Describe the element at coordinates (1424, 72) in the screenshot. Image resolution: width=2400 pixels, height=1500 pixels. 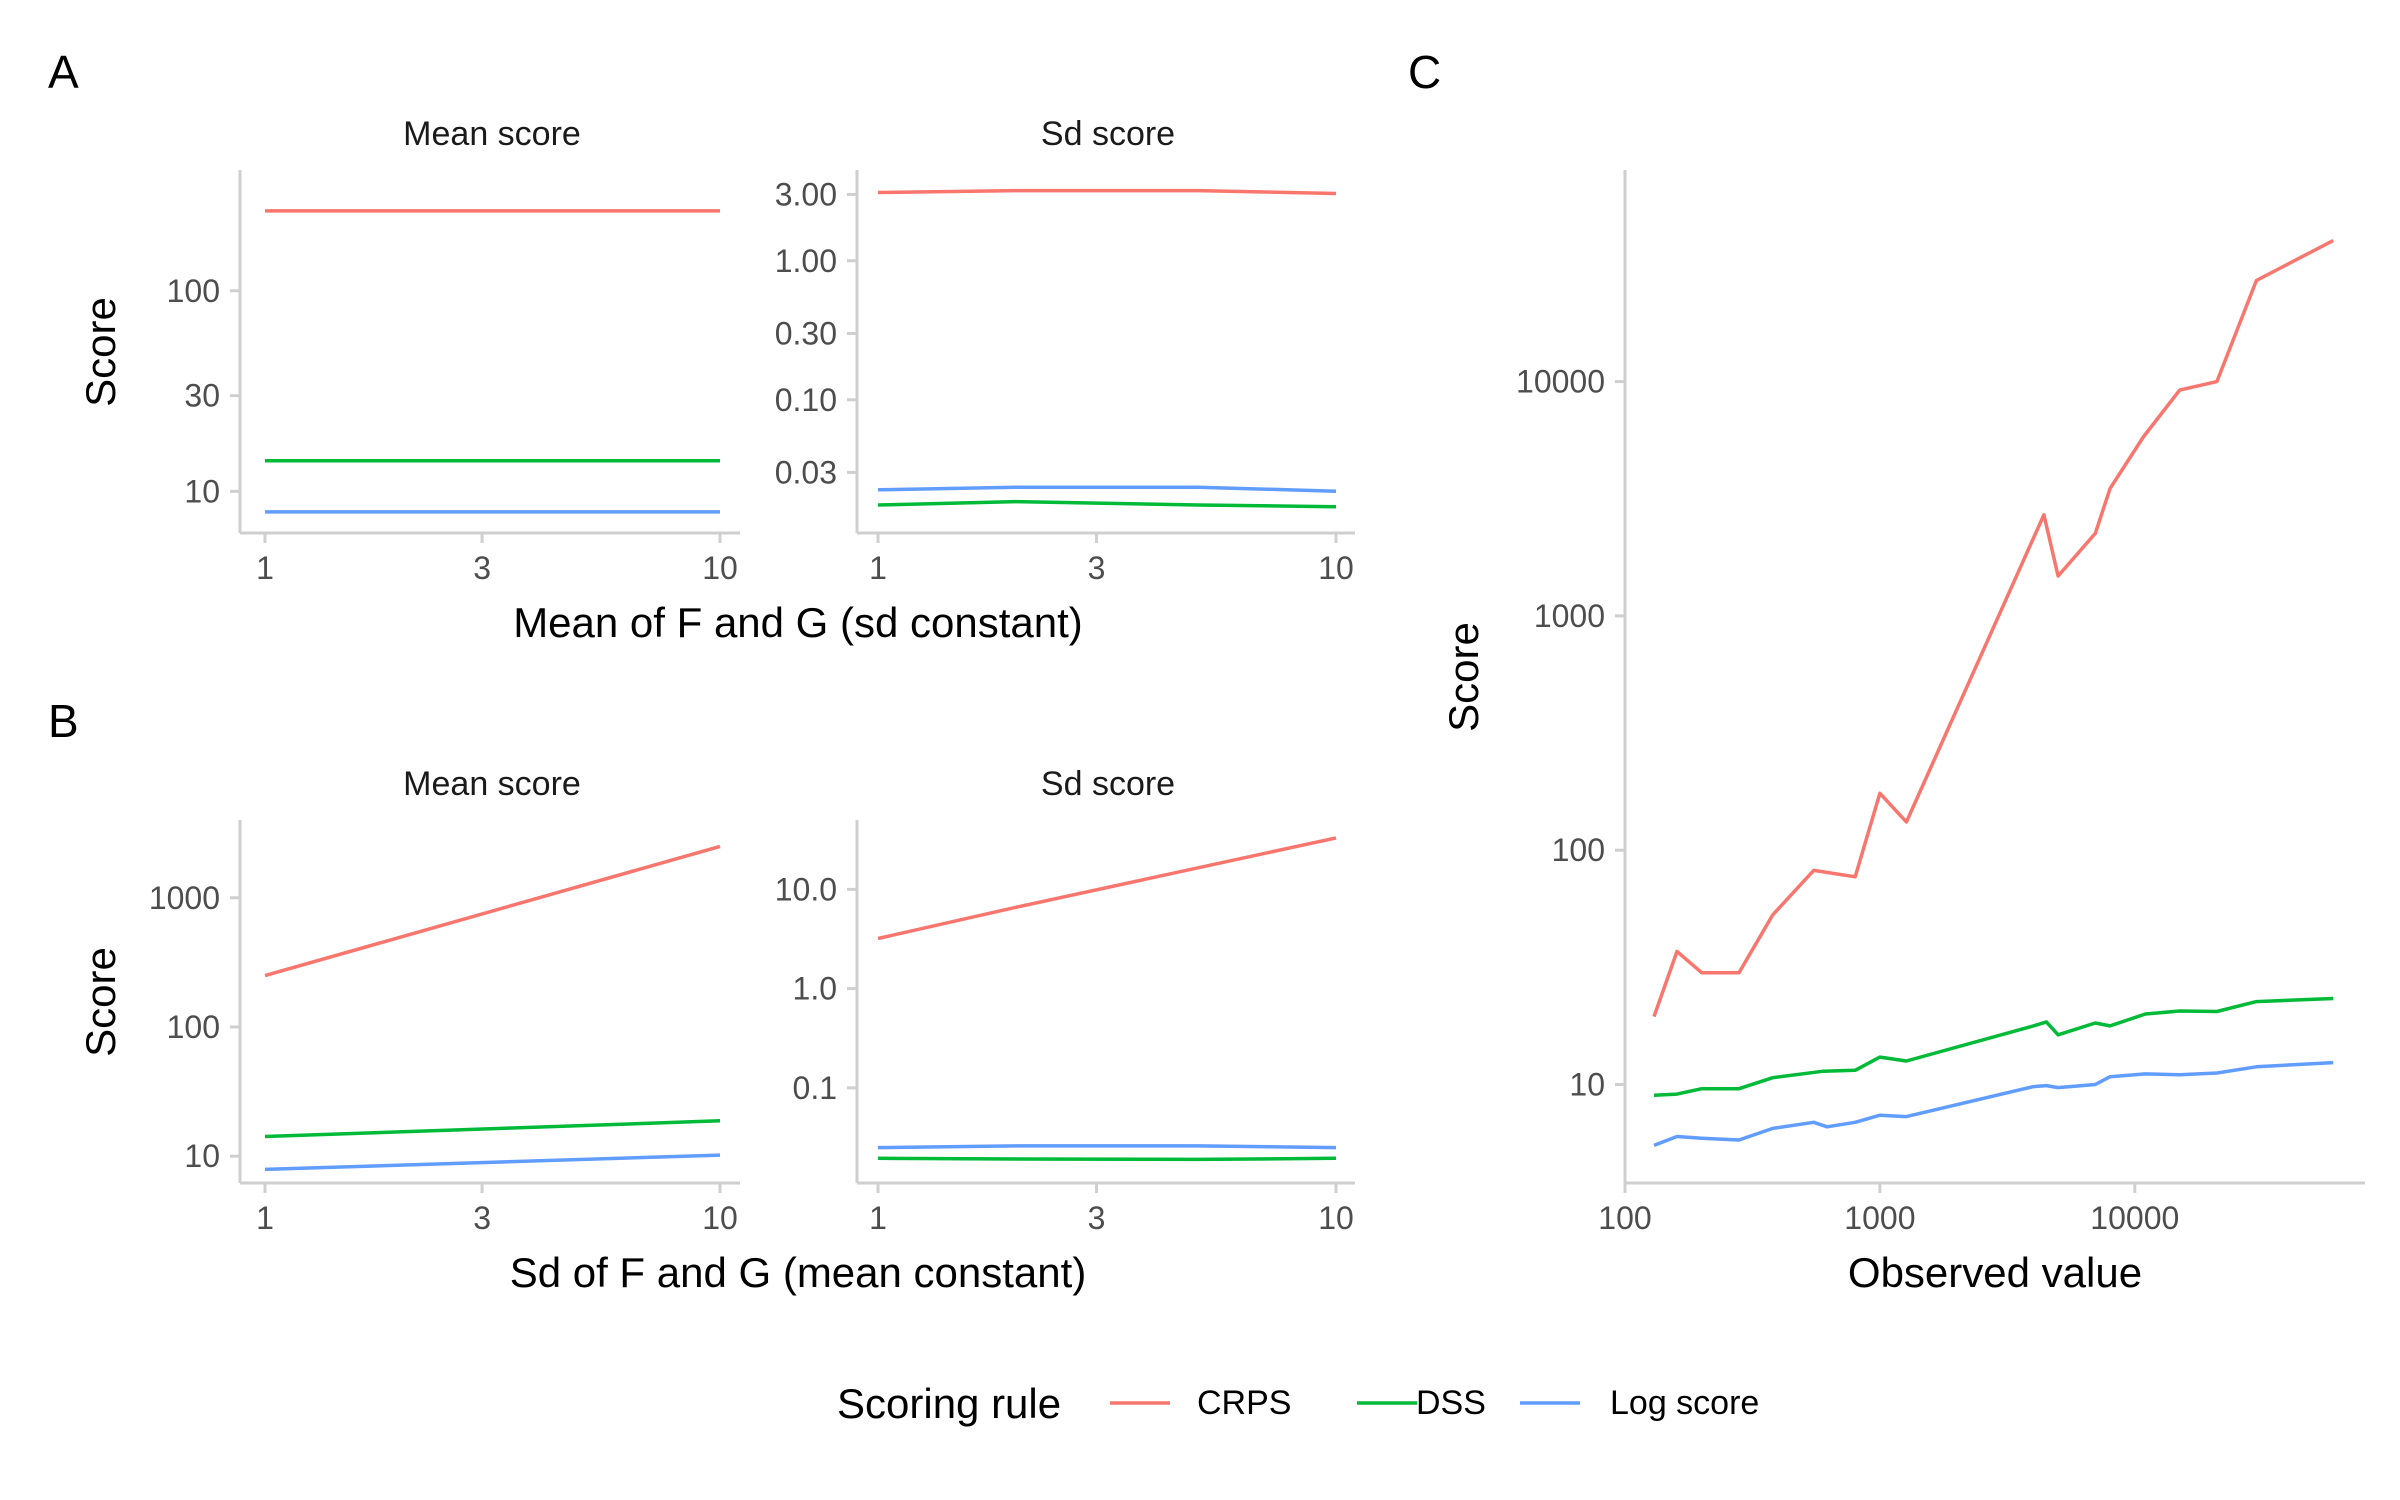
I see `panel-tag-c: C` at that location.